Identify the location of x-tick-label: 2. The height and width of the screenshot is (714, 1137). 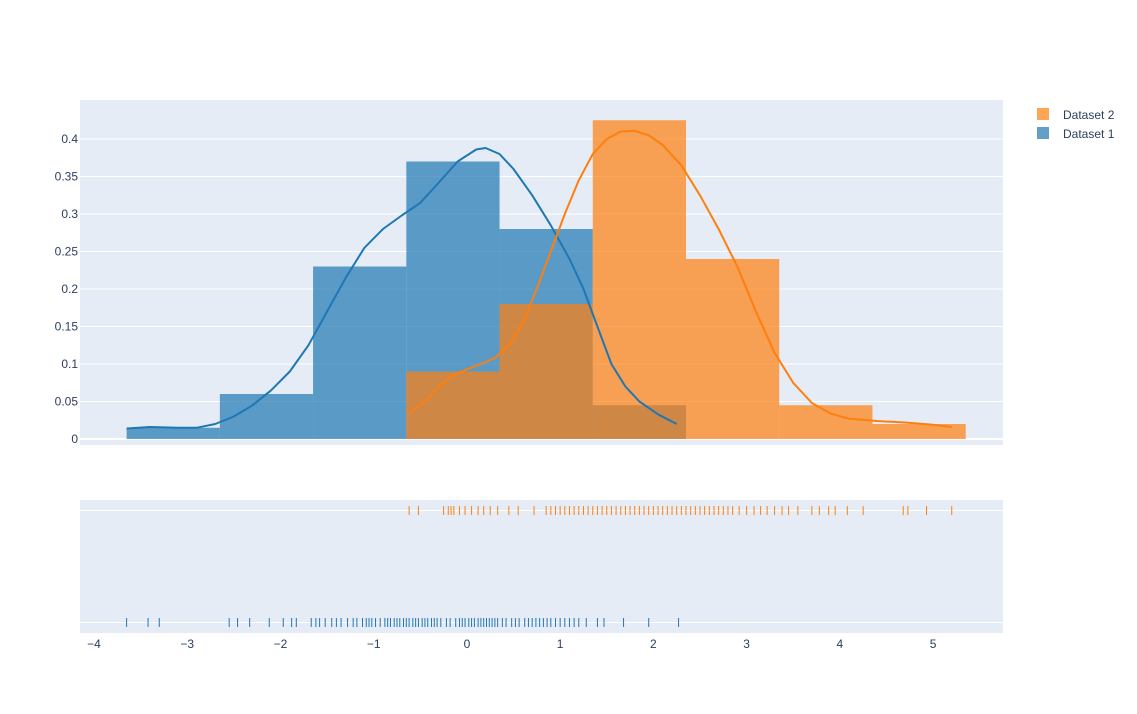
(653, 644).